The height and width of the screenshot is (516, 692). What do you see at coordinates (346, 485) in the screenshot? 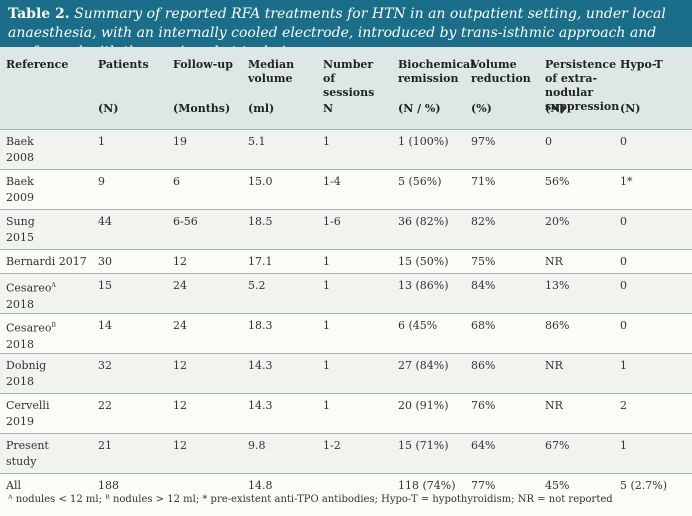
I see `table-row: All 188 14.8 118 (74%) 77% 45% 5 (2.7%)` at bounding box center [346, 485].